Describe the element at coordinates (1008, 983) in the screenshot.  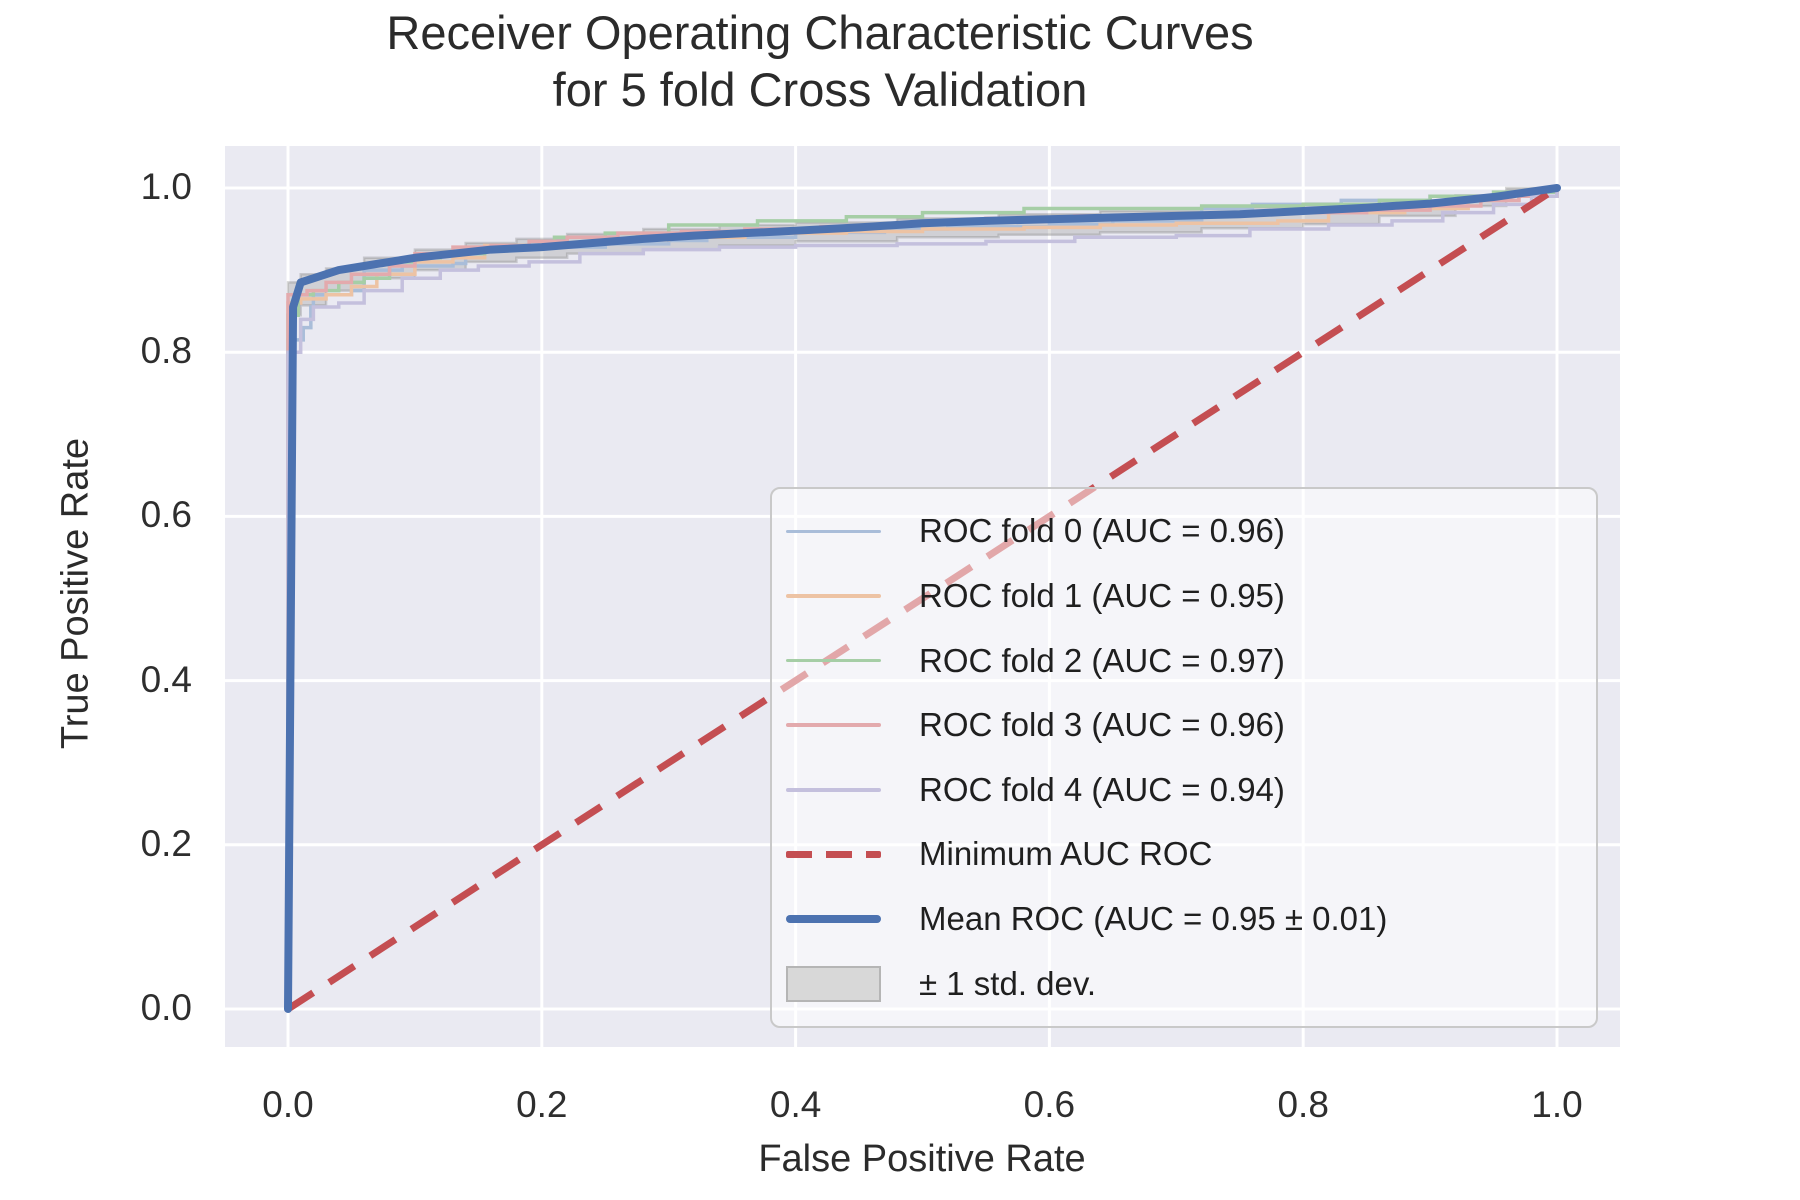
I see `legend-label: ± 1 std. dev.` at that location.